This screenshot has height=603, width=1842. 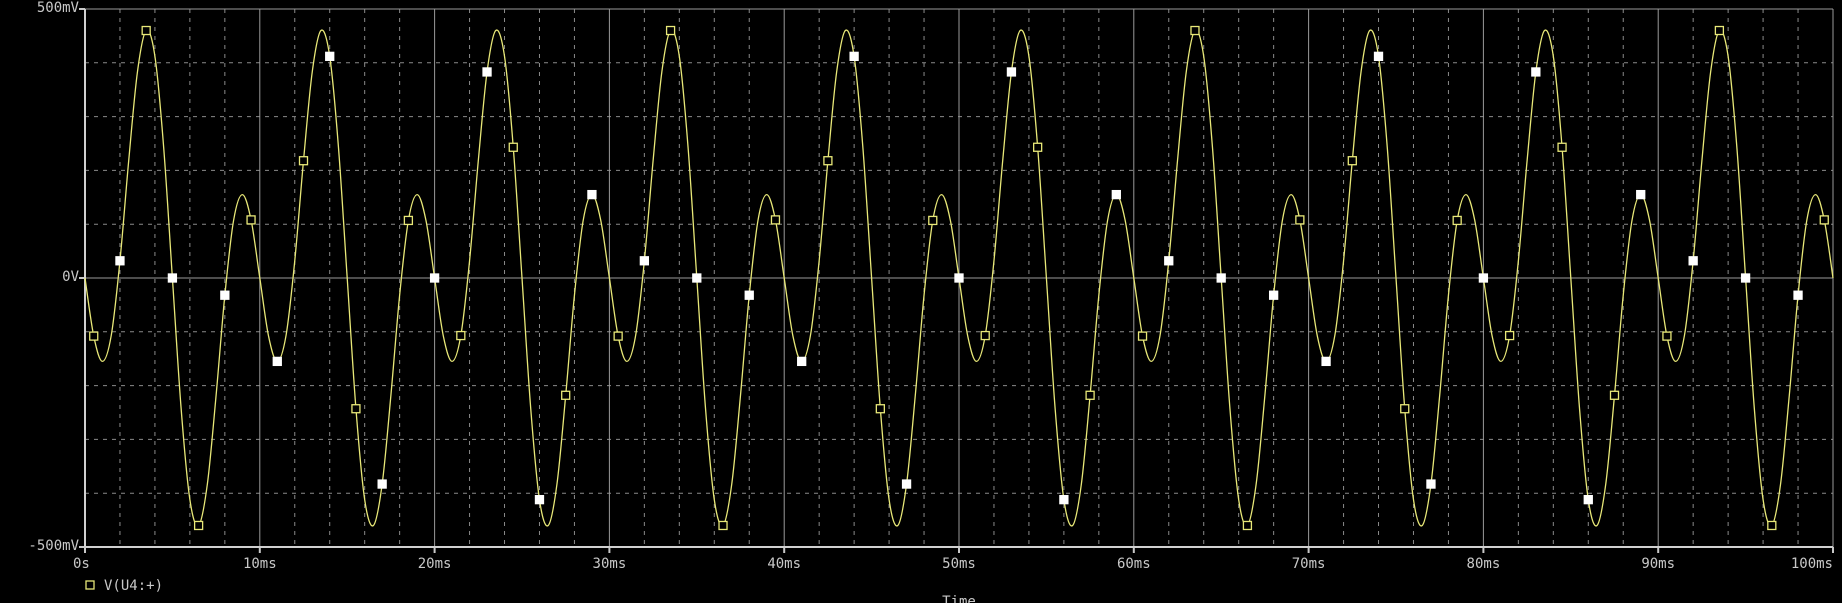 I want to click on x-tick-label: 10ms, so click(x=260, y=564).